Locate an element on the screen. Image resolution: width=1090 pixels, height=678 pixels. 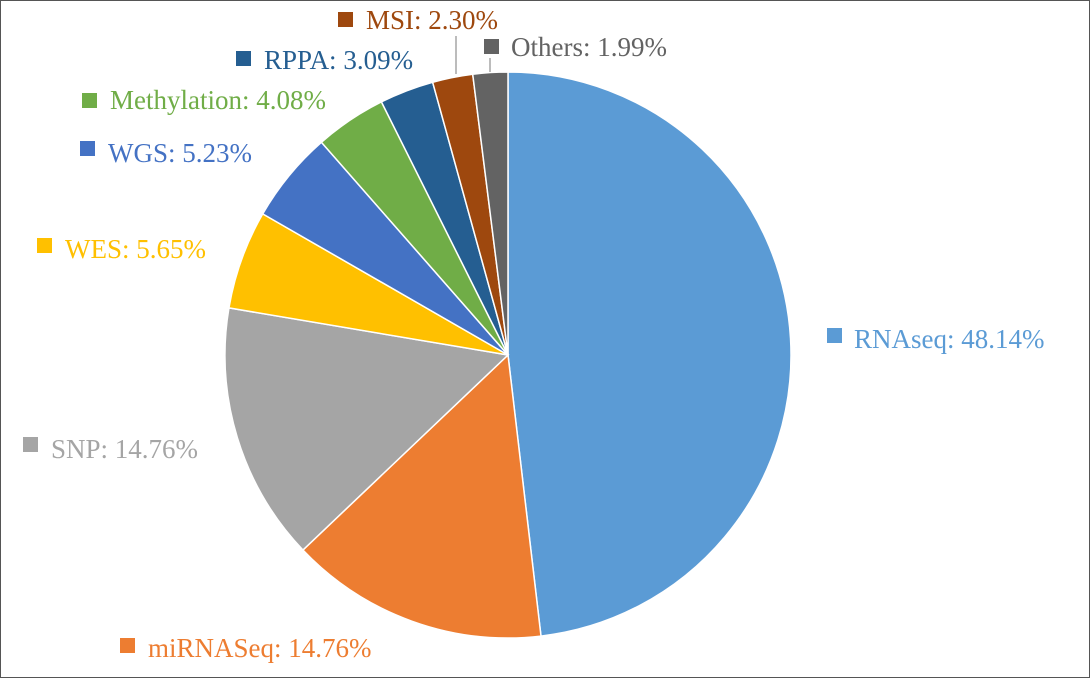
leader-lines is located at coordinates (473, 55).